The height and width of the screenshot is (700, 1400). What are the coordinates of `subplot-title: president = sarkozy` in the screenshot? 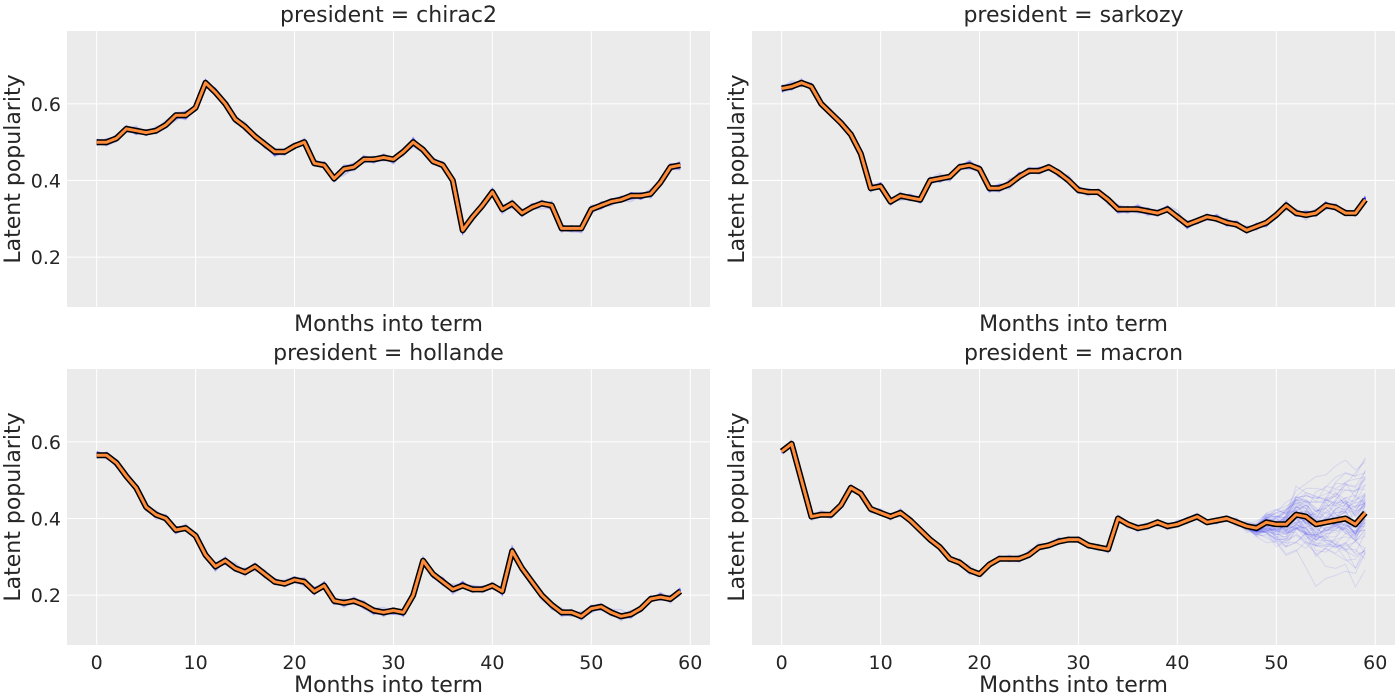 It's located at (1073, 15).